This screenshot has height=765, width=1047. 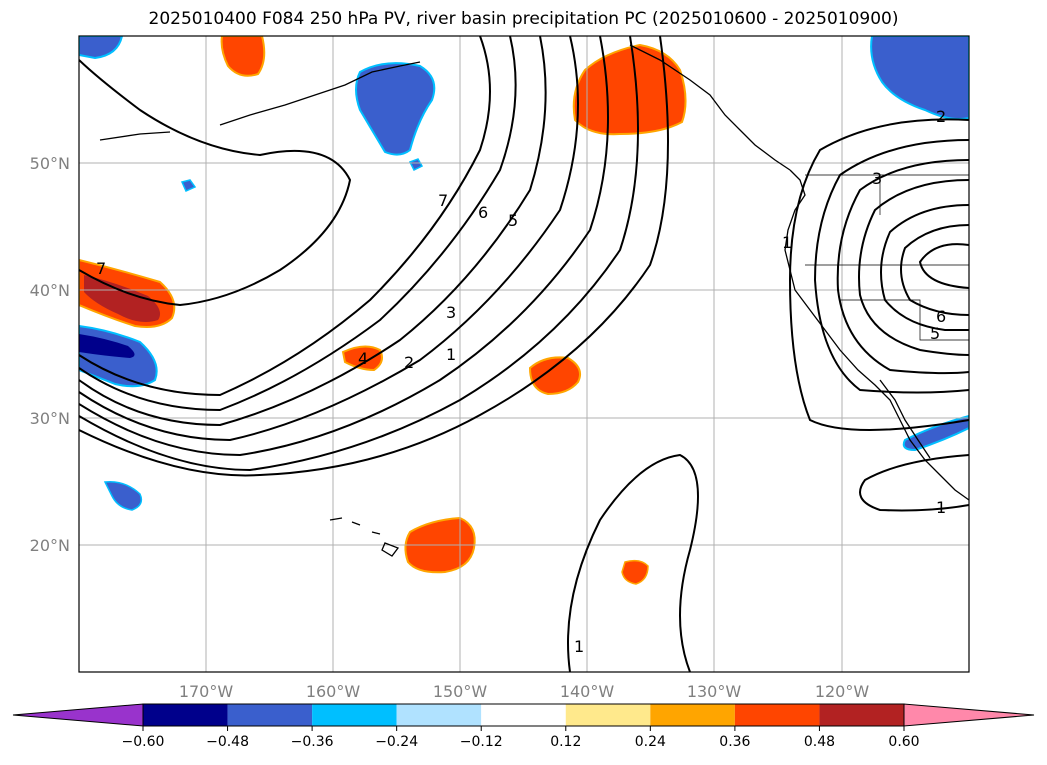 I want to click on north-america-coast, so click(x=876, y=335).